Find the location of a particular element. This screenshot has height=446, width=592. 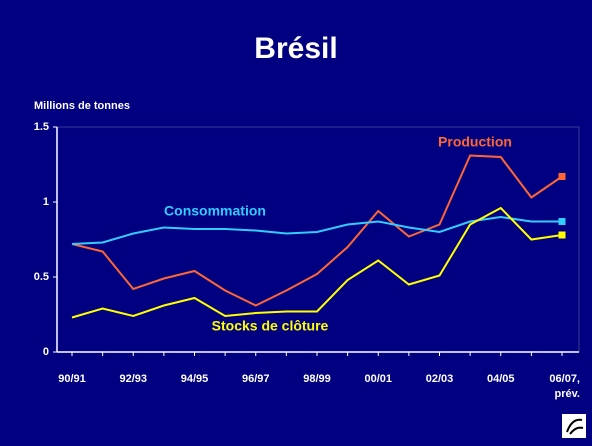

x-tick-label: 92/93 is located at coordinates (133, 379).